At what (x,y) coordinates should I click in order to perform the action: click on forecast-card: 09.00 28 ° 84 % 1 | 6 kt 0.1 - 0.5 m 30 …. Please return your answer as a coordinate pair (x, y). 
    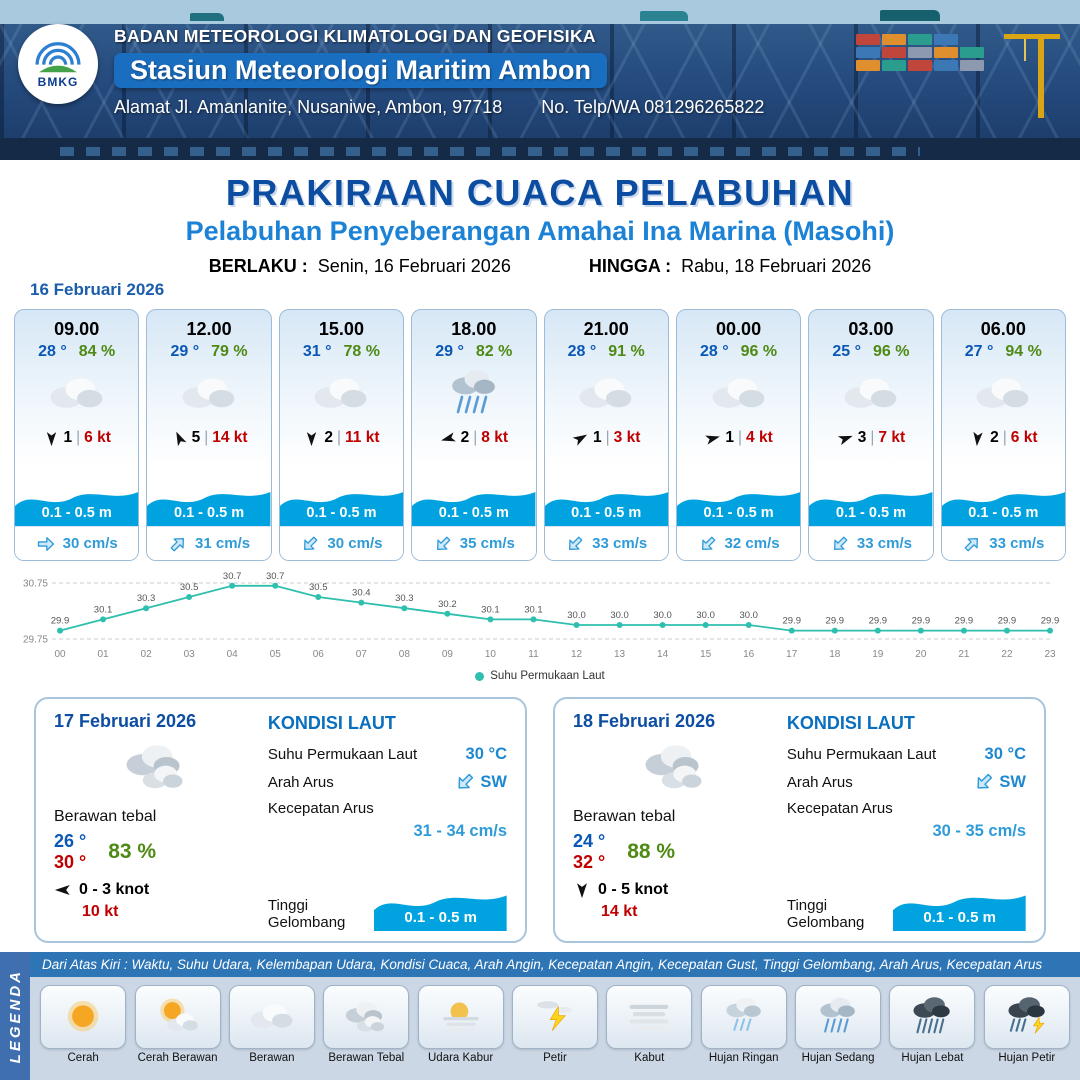
    Looking at the image, I should click on (77, 435).